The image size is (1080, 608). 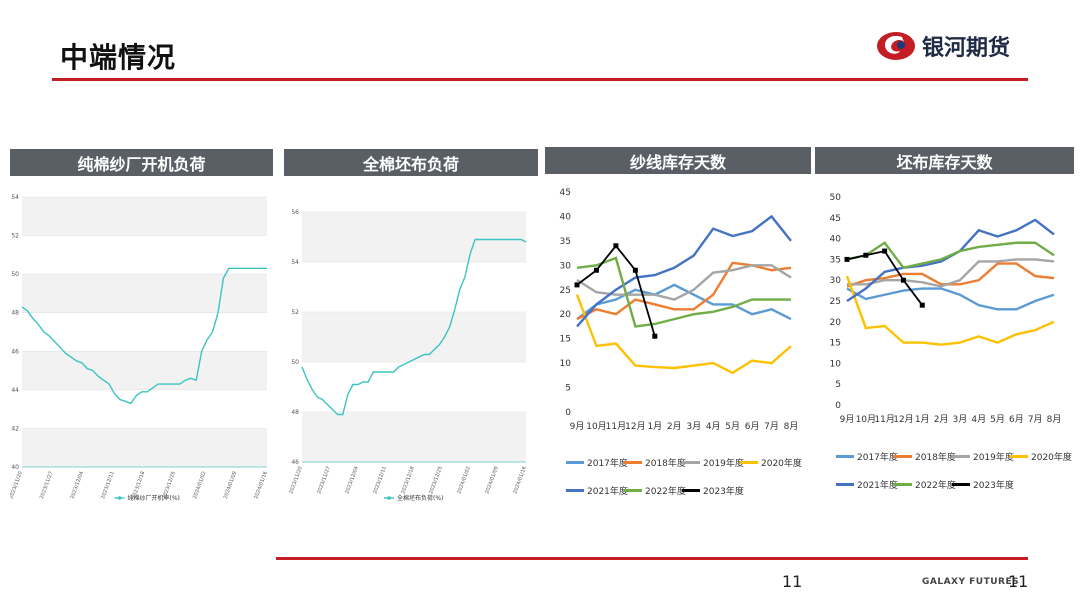 What do you see at coordinates (540, 79) in the screenshot?
I see `header-rule` at bounding box center [540, 79].